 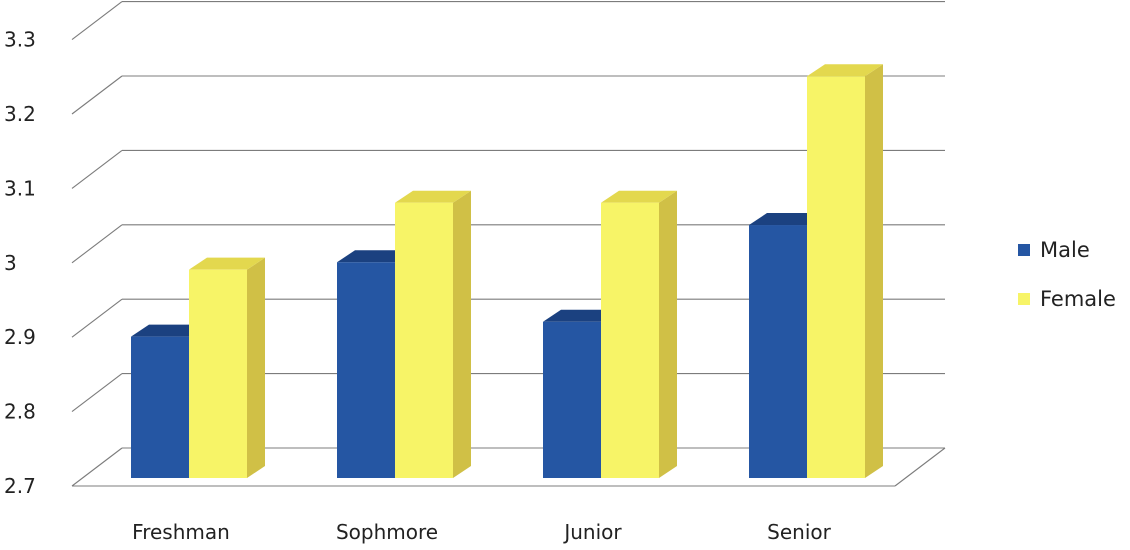 What do you see at coordinates (1024, 250) in the screenshot?
I see `legend-swatch-male` at bounding box center [1024, 250].